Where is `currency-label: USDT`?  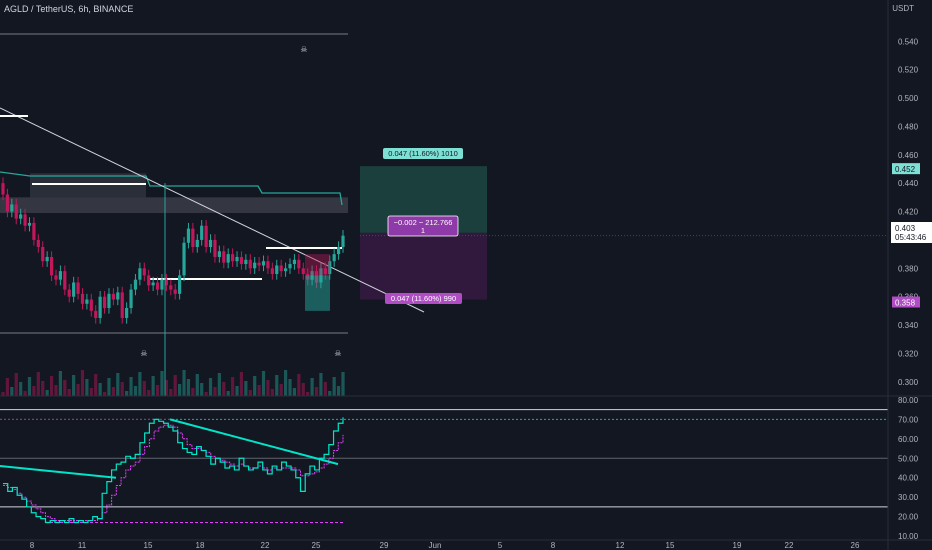
currency-label: USDT is located at coordinates (903, 8).